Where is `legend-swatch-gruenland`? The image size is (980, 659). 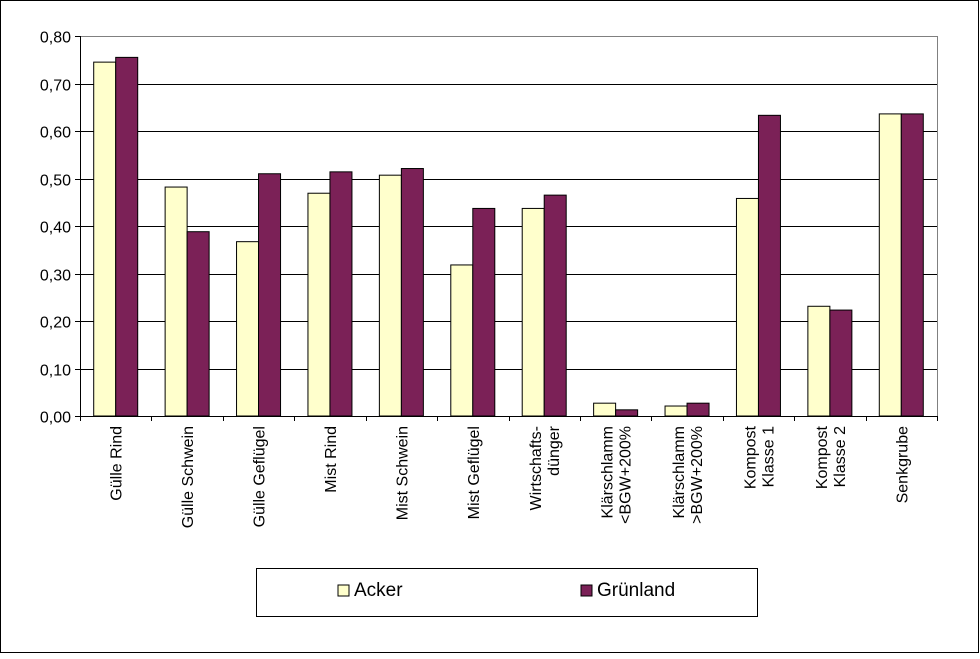 legend-swatch-gruenland is located at coordinates (586, 590).